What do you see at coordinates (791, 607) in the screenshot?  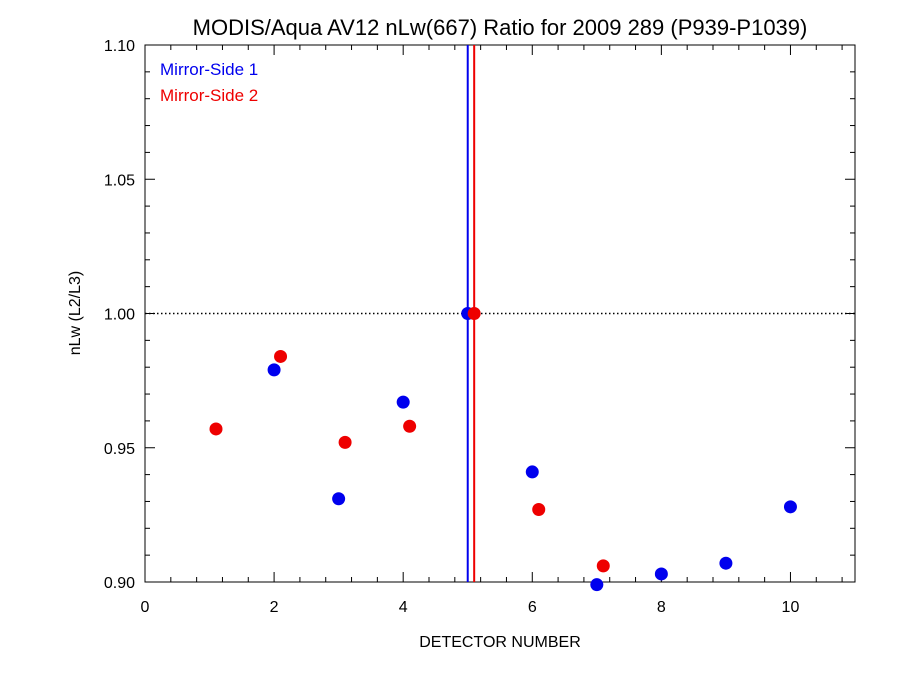 I see `x-tick-label: 10` at bounding box center [791, 607].